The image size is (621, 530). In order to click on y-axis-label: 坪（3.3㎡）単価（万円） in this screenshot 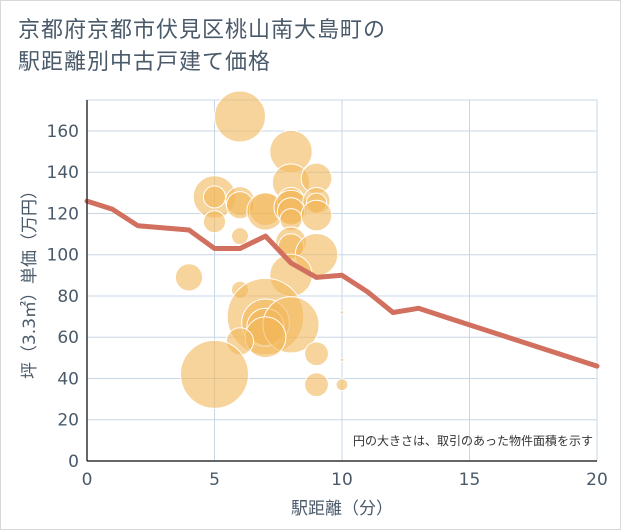, I will do `click(30, 280)`.